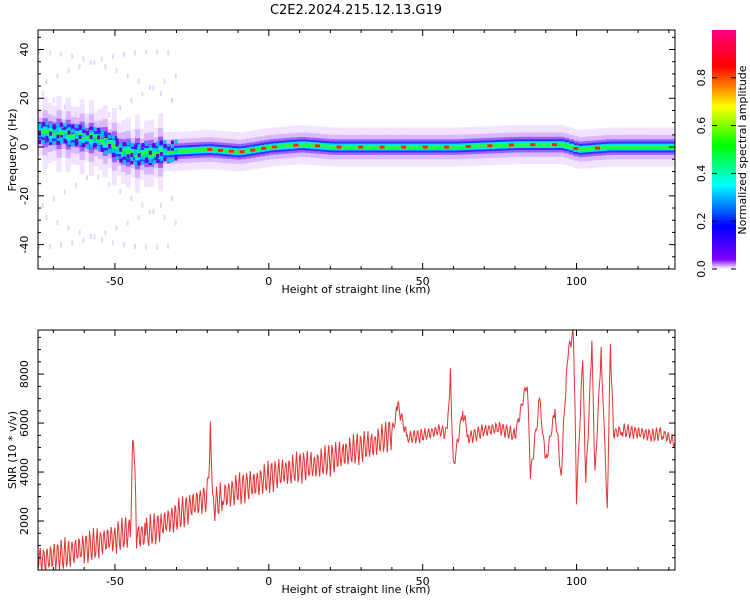 This screenshot has height=600, width=750. What do you see at coordinates (576, 281) in the screenshot?
I see `spectrogram-x-tick-label: 100` at bounding box center [576, 281].